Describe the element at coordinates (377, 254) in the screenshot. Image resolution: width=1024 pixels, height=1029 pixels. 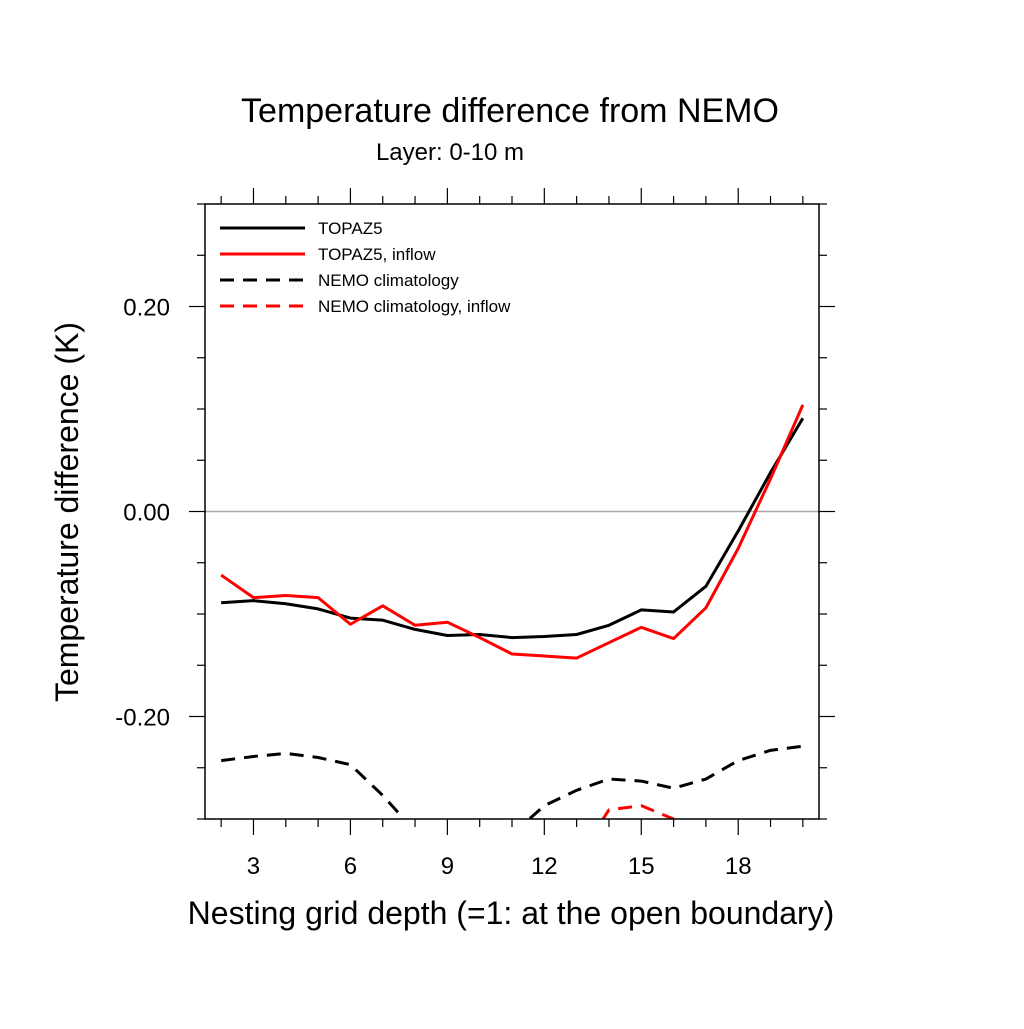
I see `legend-label-2: TOPAZ5, inflow` at that location.